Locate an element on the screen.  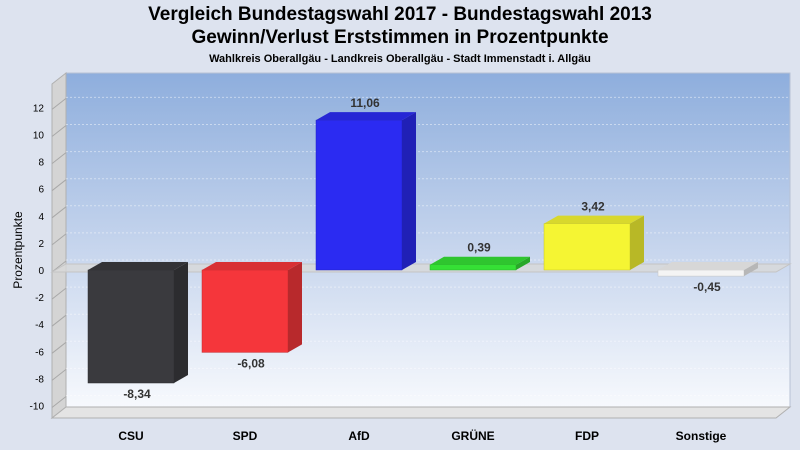
y-tick-label: 12 is located at coordinates (39, 108).